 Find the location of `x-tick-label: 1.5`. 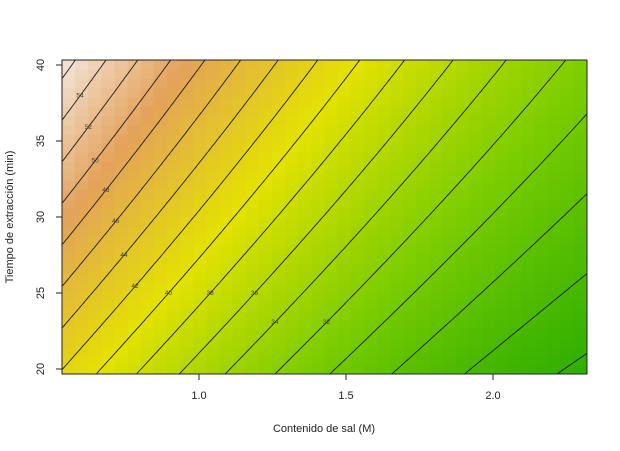

x-tick-label: 1.5 is located at coordinates (345, 396).